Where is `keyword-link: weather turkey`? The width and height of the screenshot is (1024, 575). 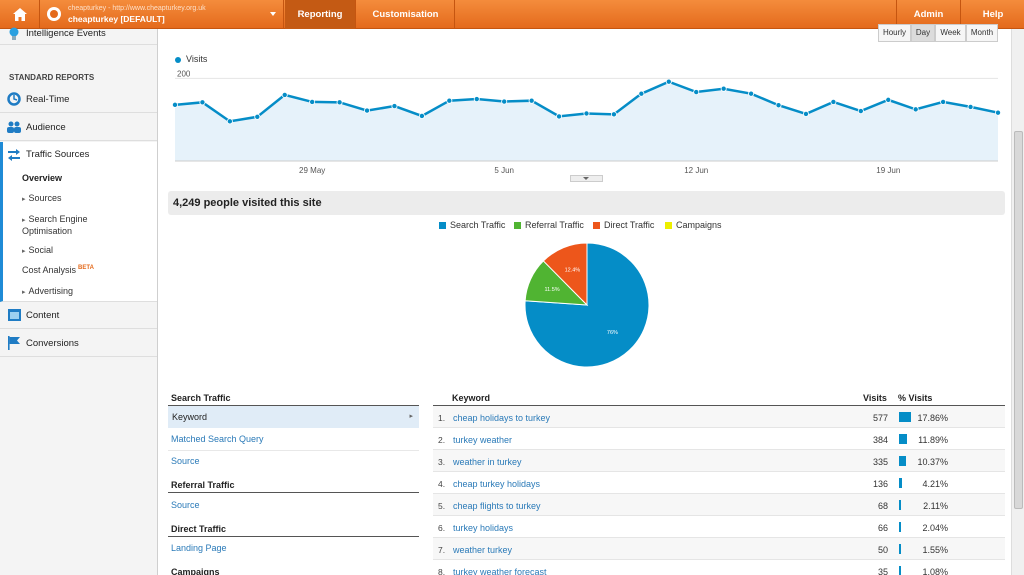 keyword-link: weather turkey is located at coordinates (483, 550).